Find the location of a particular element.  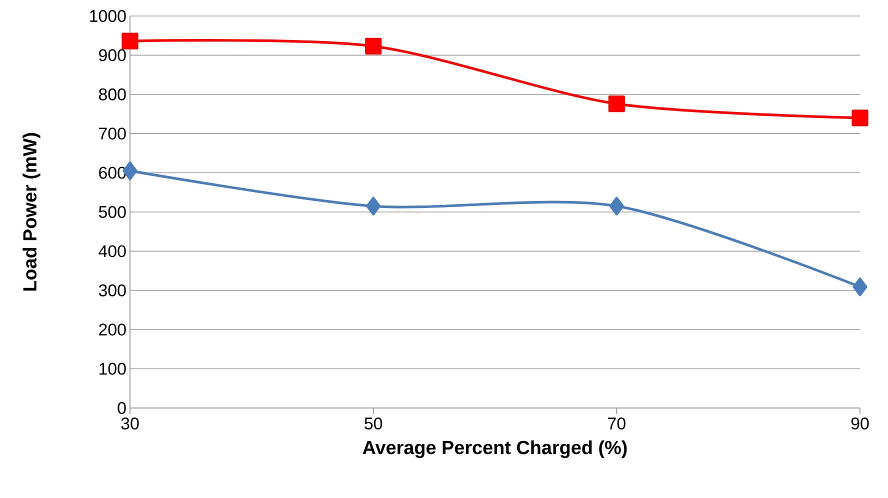

y-tick-label: 500 is located at coordinates (112, 212).